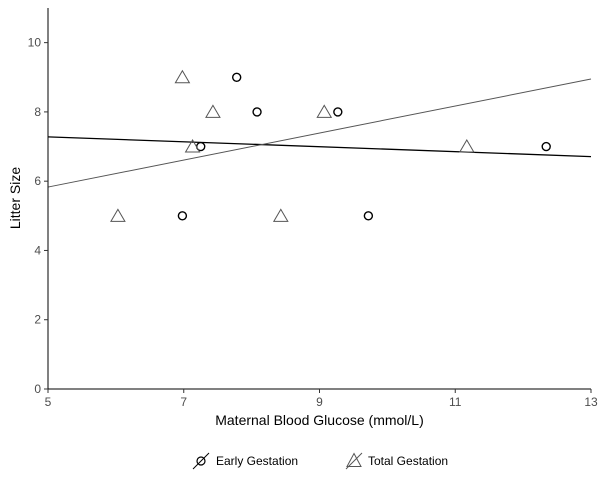  Describe the element at coordinates (38, 216) in the screenshot. I see `y-ticks: 0 2 4 6 8 10` at that location.